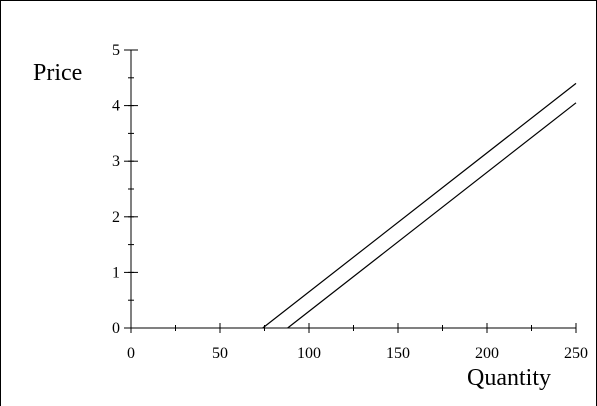  Describe the element at coordinates (398, 353) in the screenshot. I see `x-tick-label: 150` at that location.